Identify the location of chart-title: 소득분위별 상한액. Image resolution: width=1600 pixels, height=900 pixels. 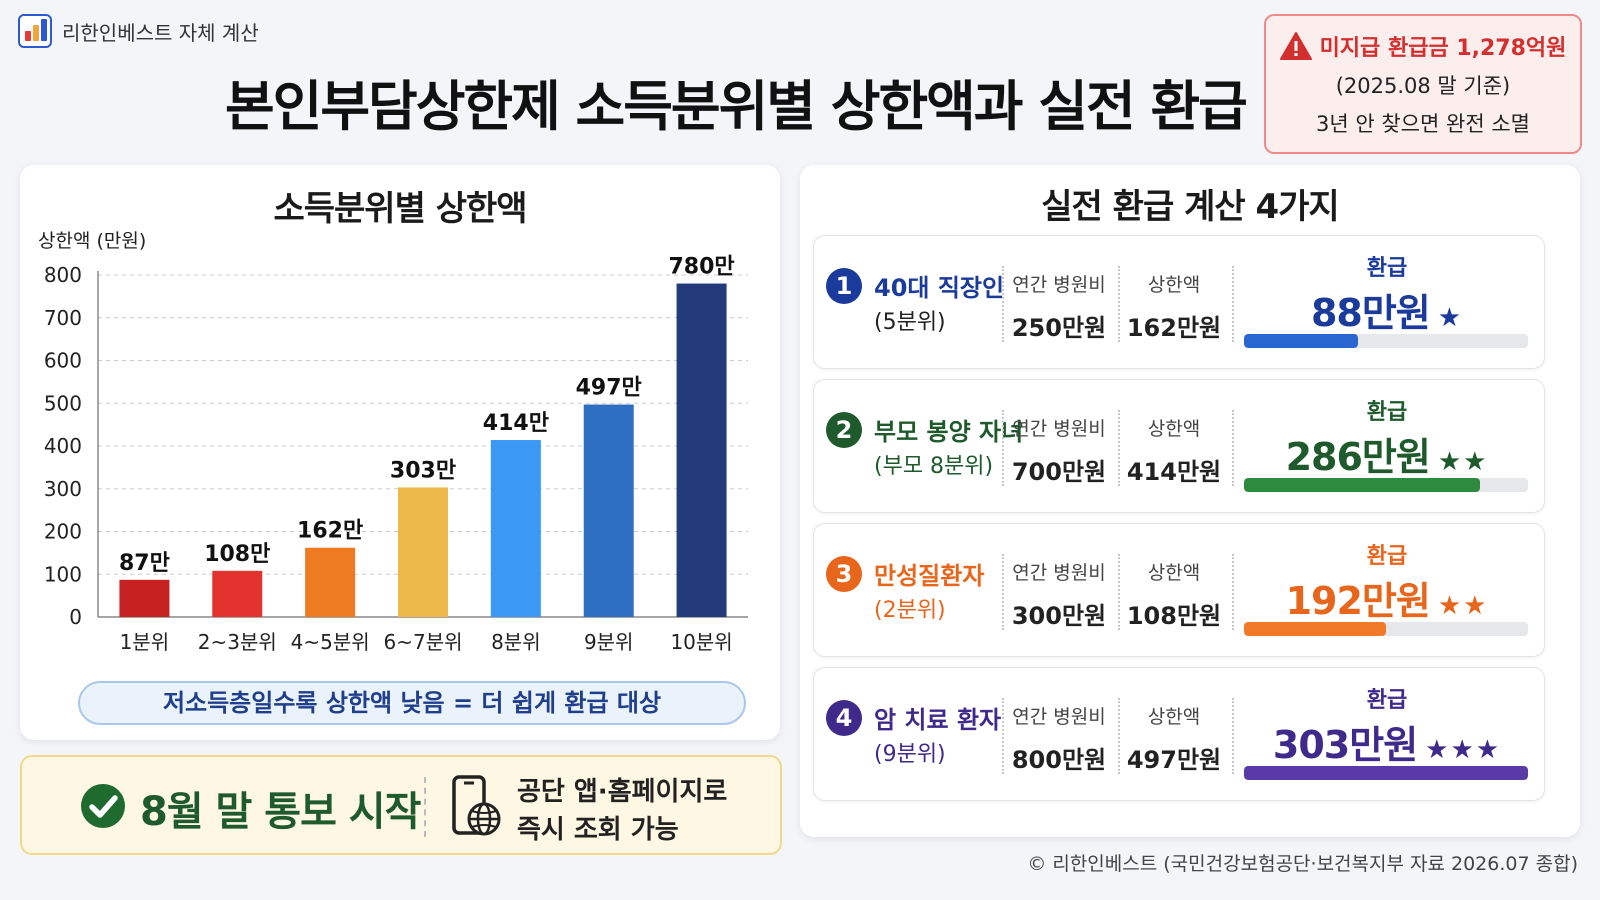
(400, 209).